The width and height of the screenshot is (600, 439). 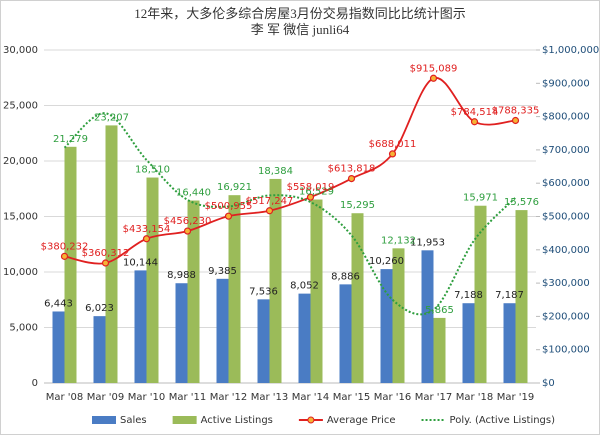 I want to click on bar-value-label: 10,260, so click(x=386, y=261).